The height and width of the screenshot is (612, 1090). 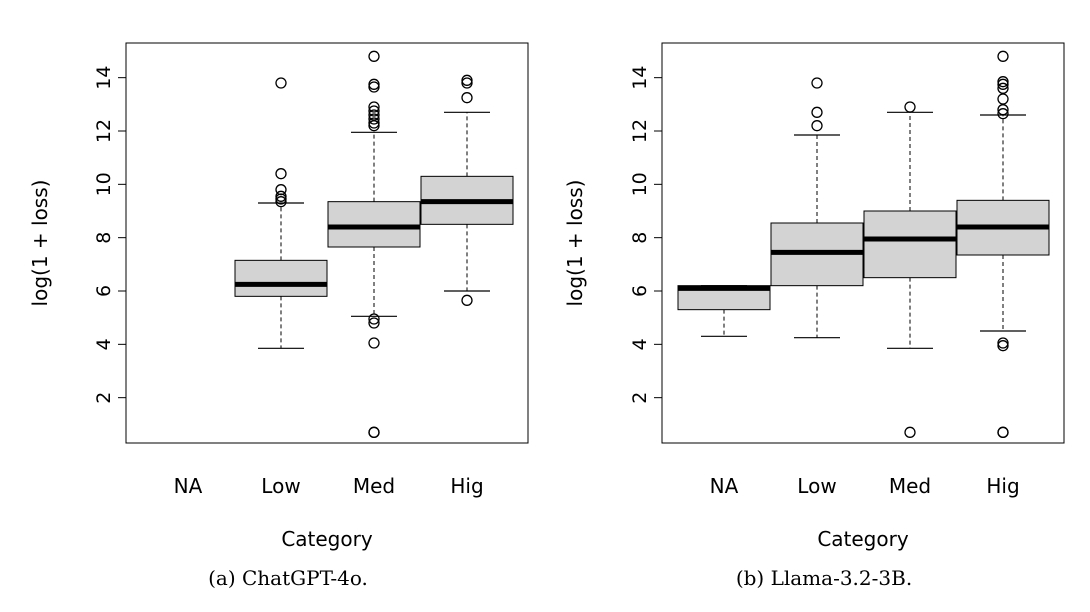 What do you see at coordinates (288, 578) in the screenshot?
I see `caption-a: (a) ChatGPT-4o.` at bounding box center [288, 578].